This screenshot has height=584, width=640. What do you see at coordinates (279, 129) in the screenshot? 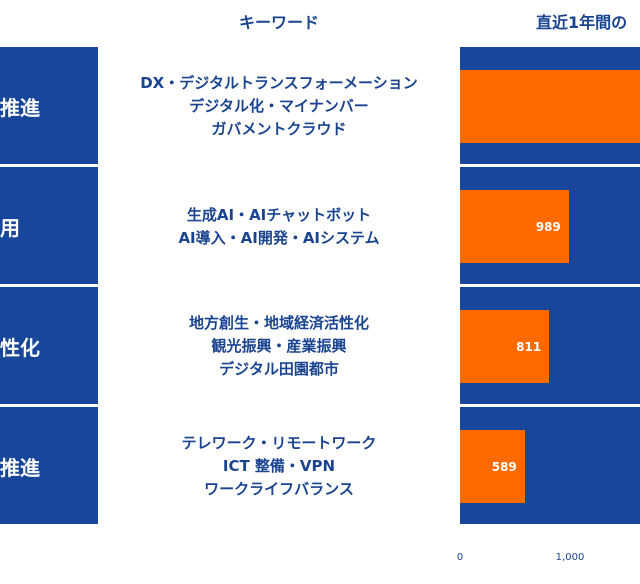
I see `keyword-line: ガバメントクラウド` at bounding box center [279, 129].